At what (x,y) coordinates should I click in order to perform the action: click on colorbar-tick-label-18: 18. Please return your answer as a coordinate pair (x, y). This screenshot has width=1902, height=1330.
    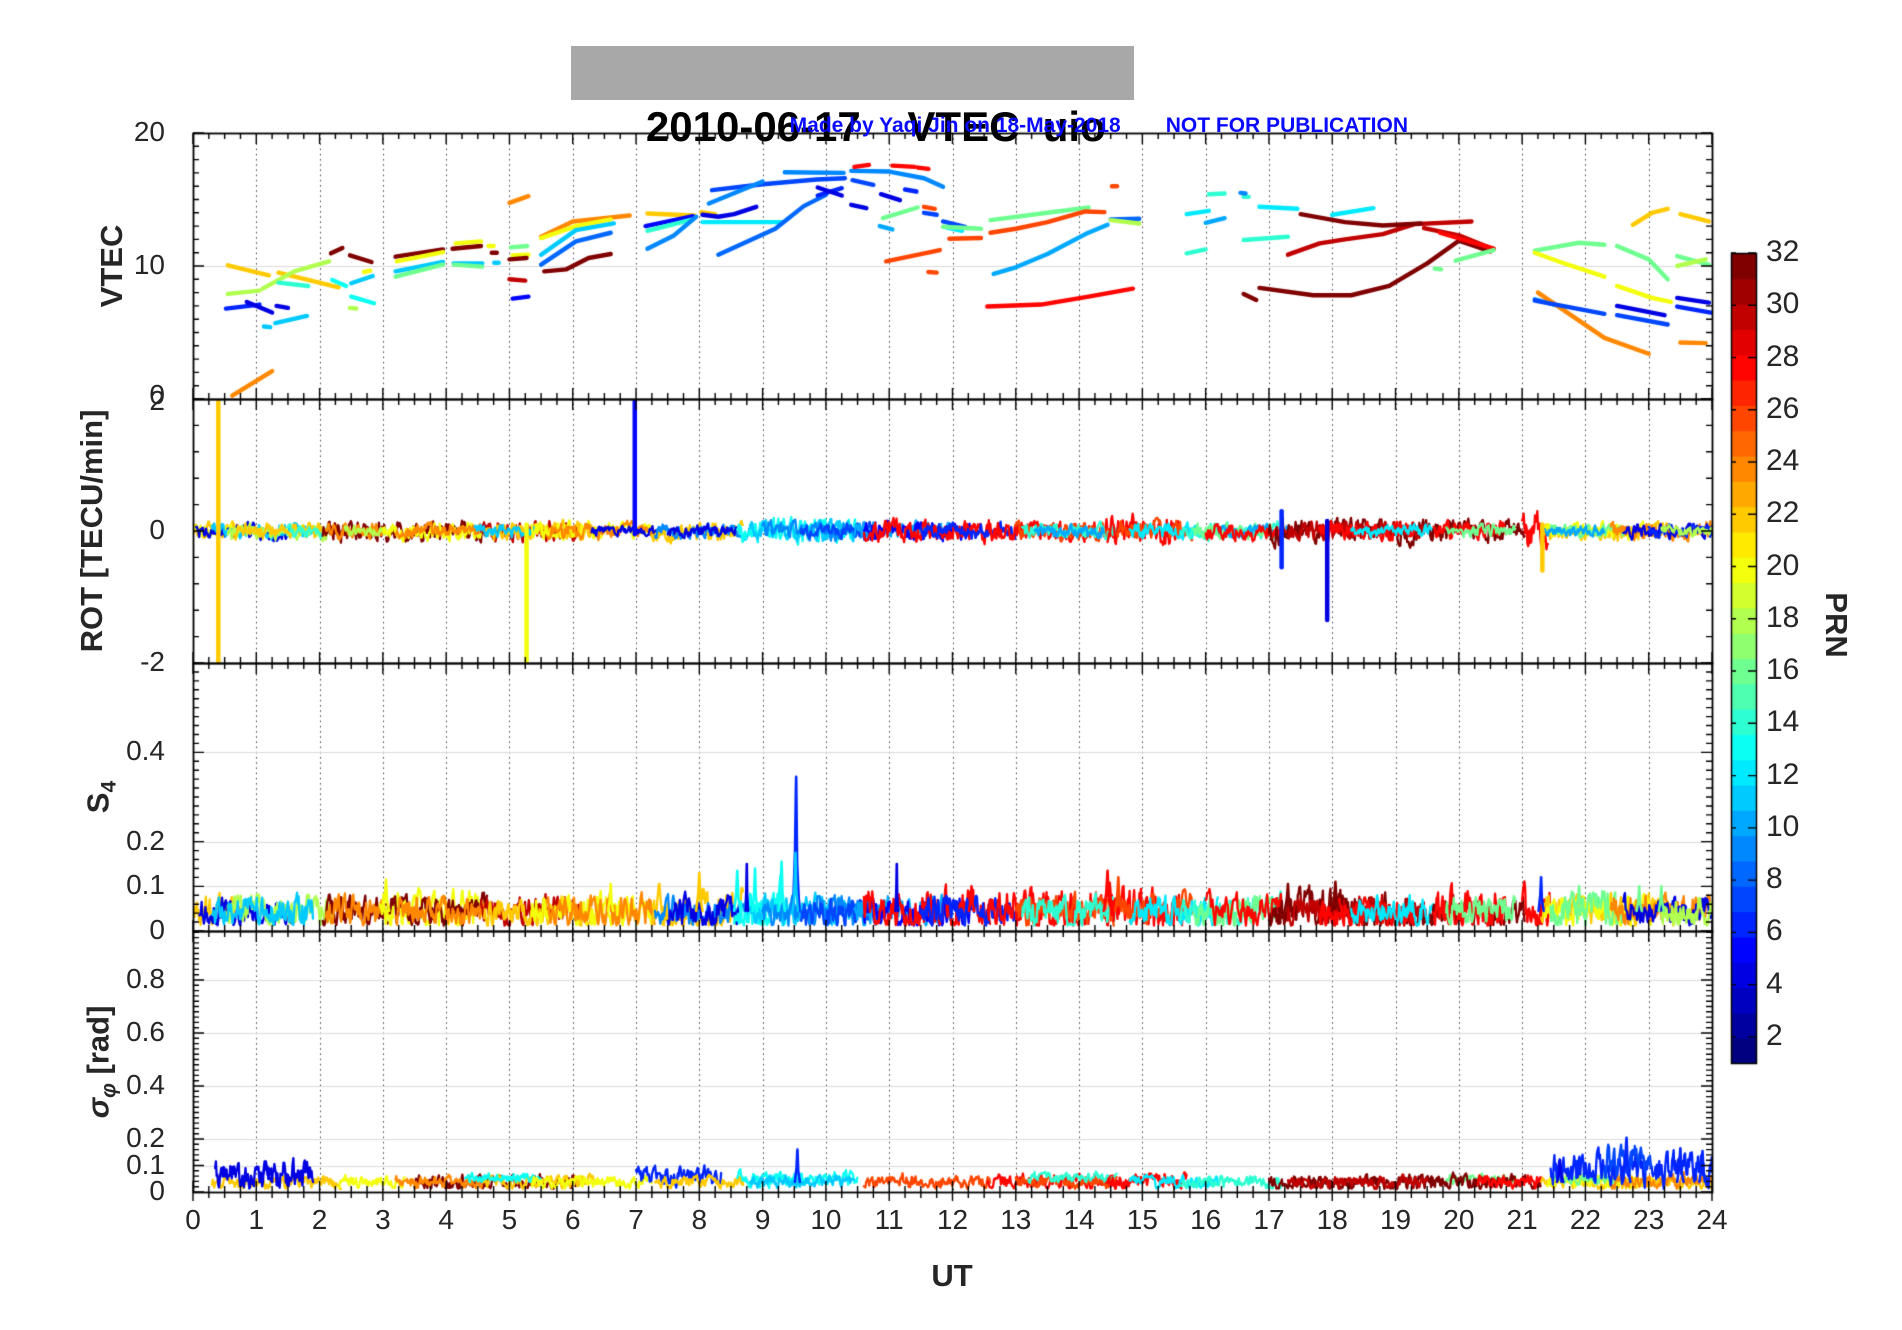
    Looking at the image, I should click on (1783, 617).